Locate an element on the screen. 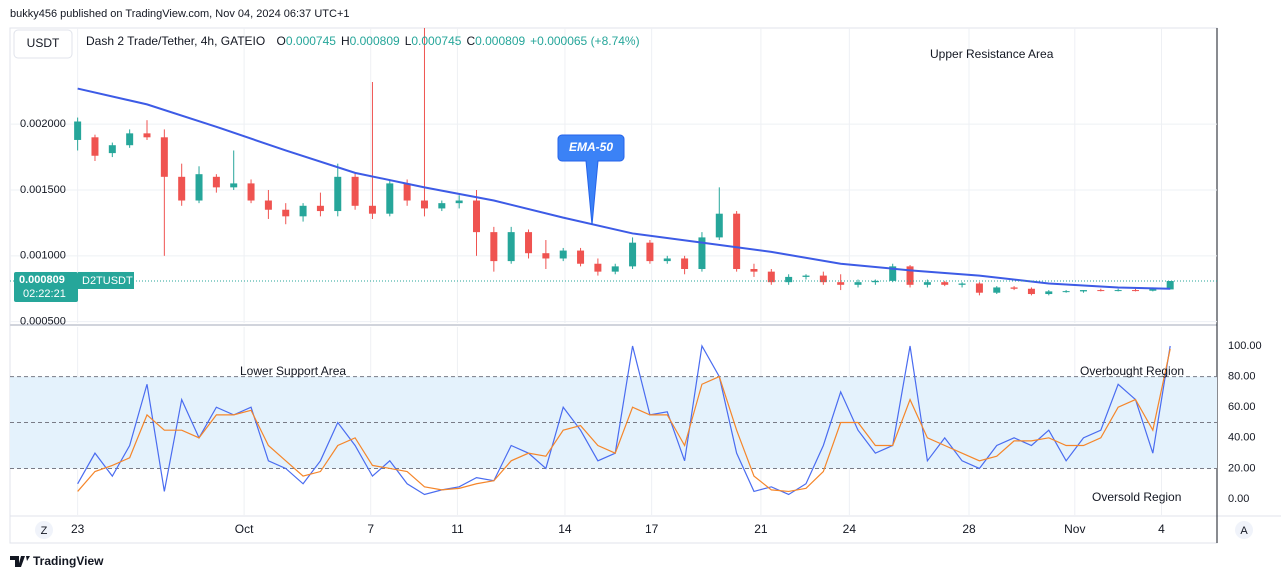 This screenshot has width=1281, height=579. button-label: Z is located at coordinates (44, 531).